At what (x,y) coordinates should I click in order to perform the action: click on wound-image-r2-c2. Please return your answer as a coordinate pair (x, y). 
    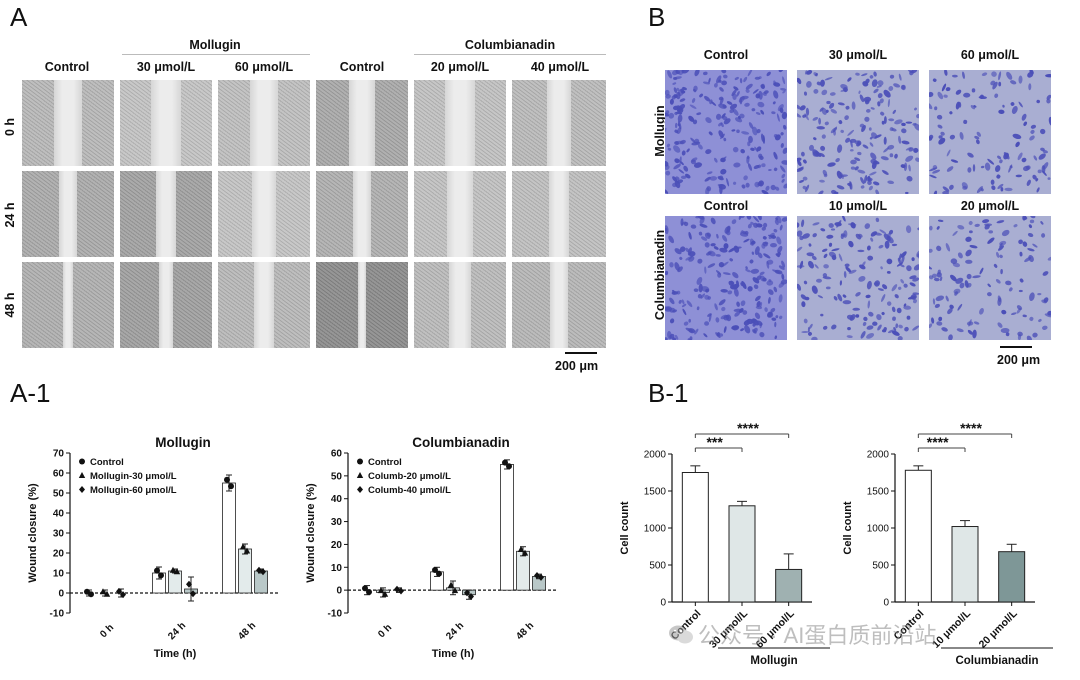
    Looking at the image, I should click on (264, 305).